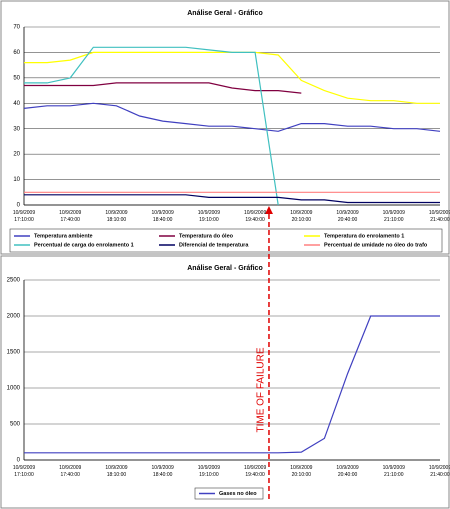 Image resolution: width=450 pixels, height=509 pixels. Describe the element at coordinates (16, 155) in the screenshot. I see `y-tick-label: 20` at that location.